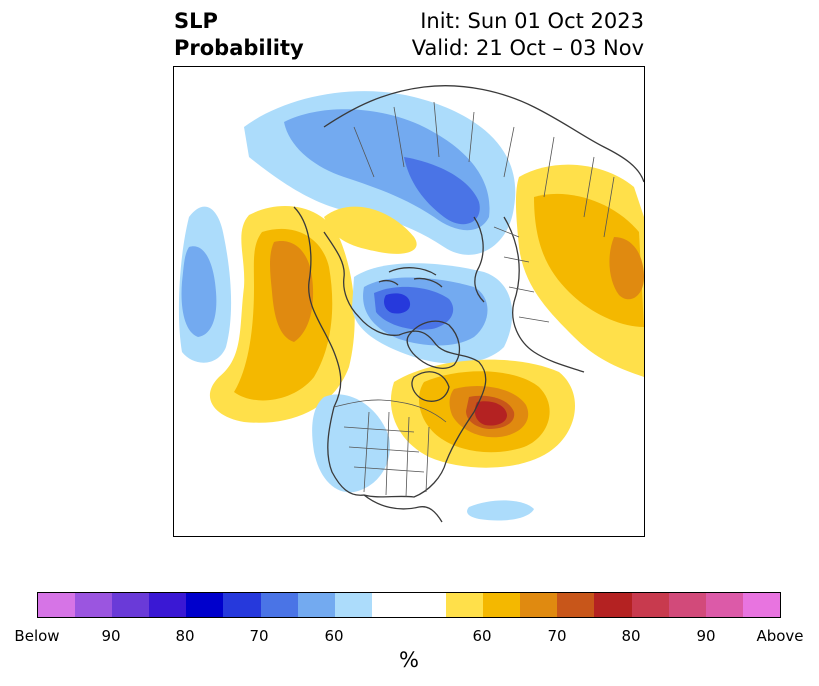 This screenshot has width=819, height=686. I want to click on init-date-label: Init: Sun 01 Oct 2023, so click(532, 21).